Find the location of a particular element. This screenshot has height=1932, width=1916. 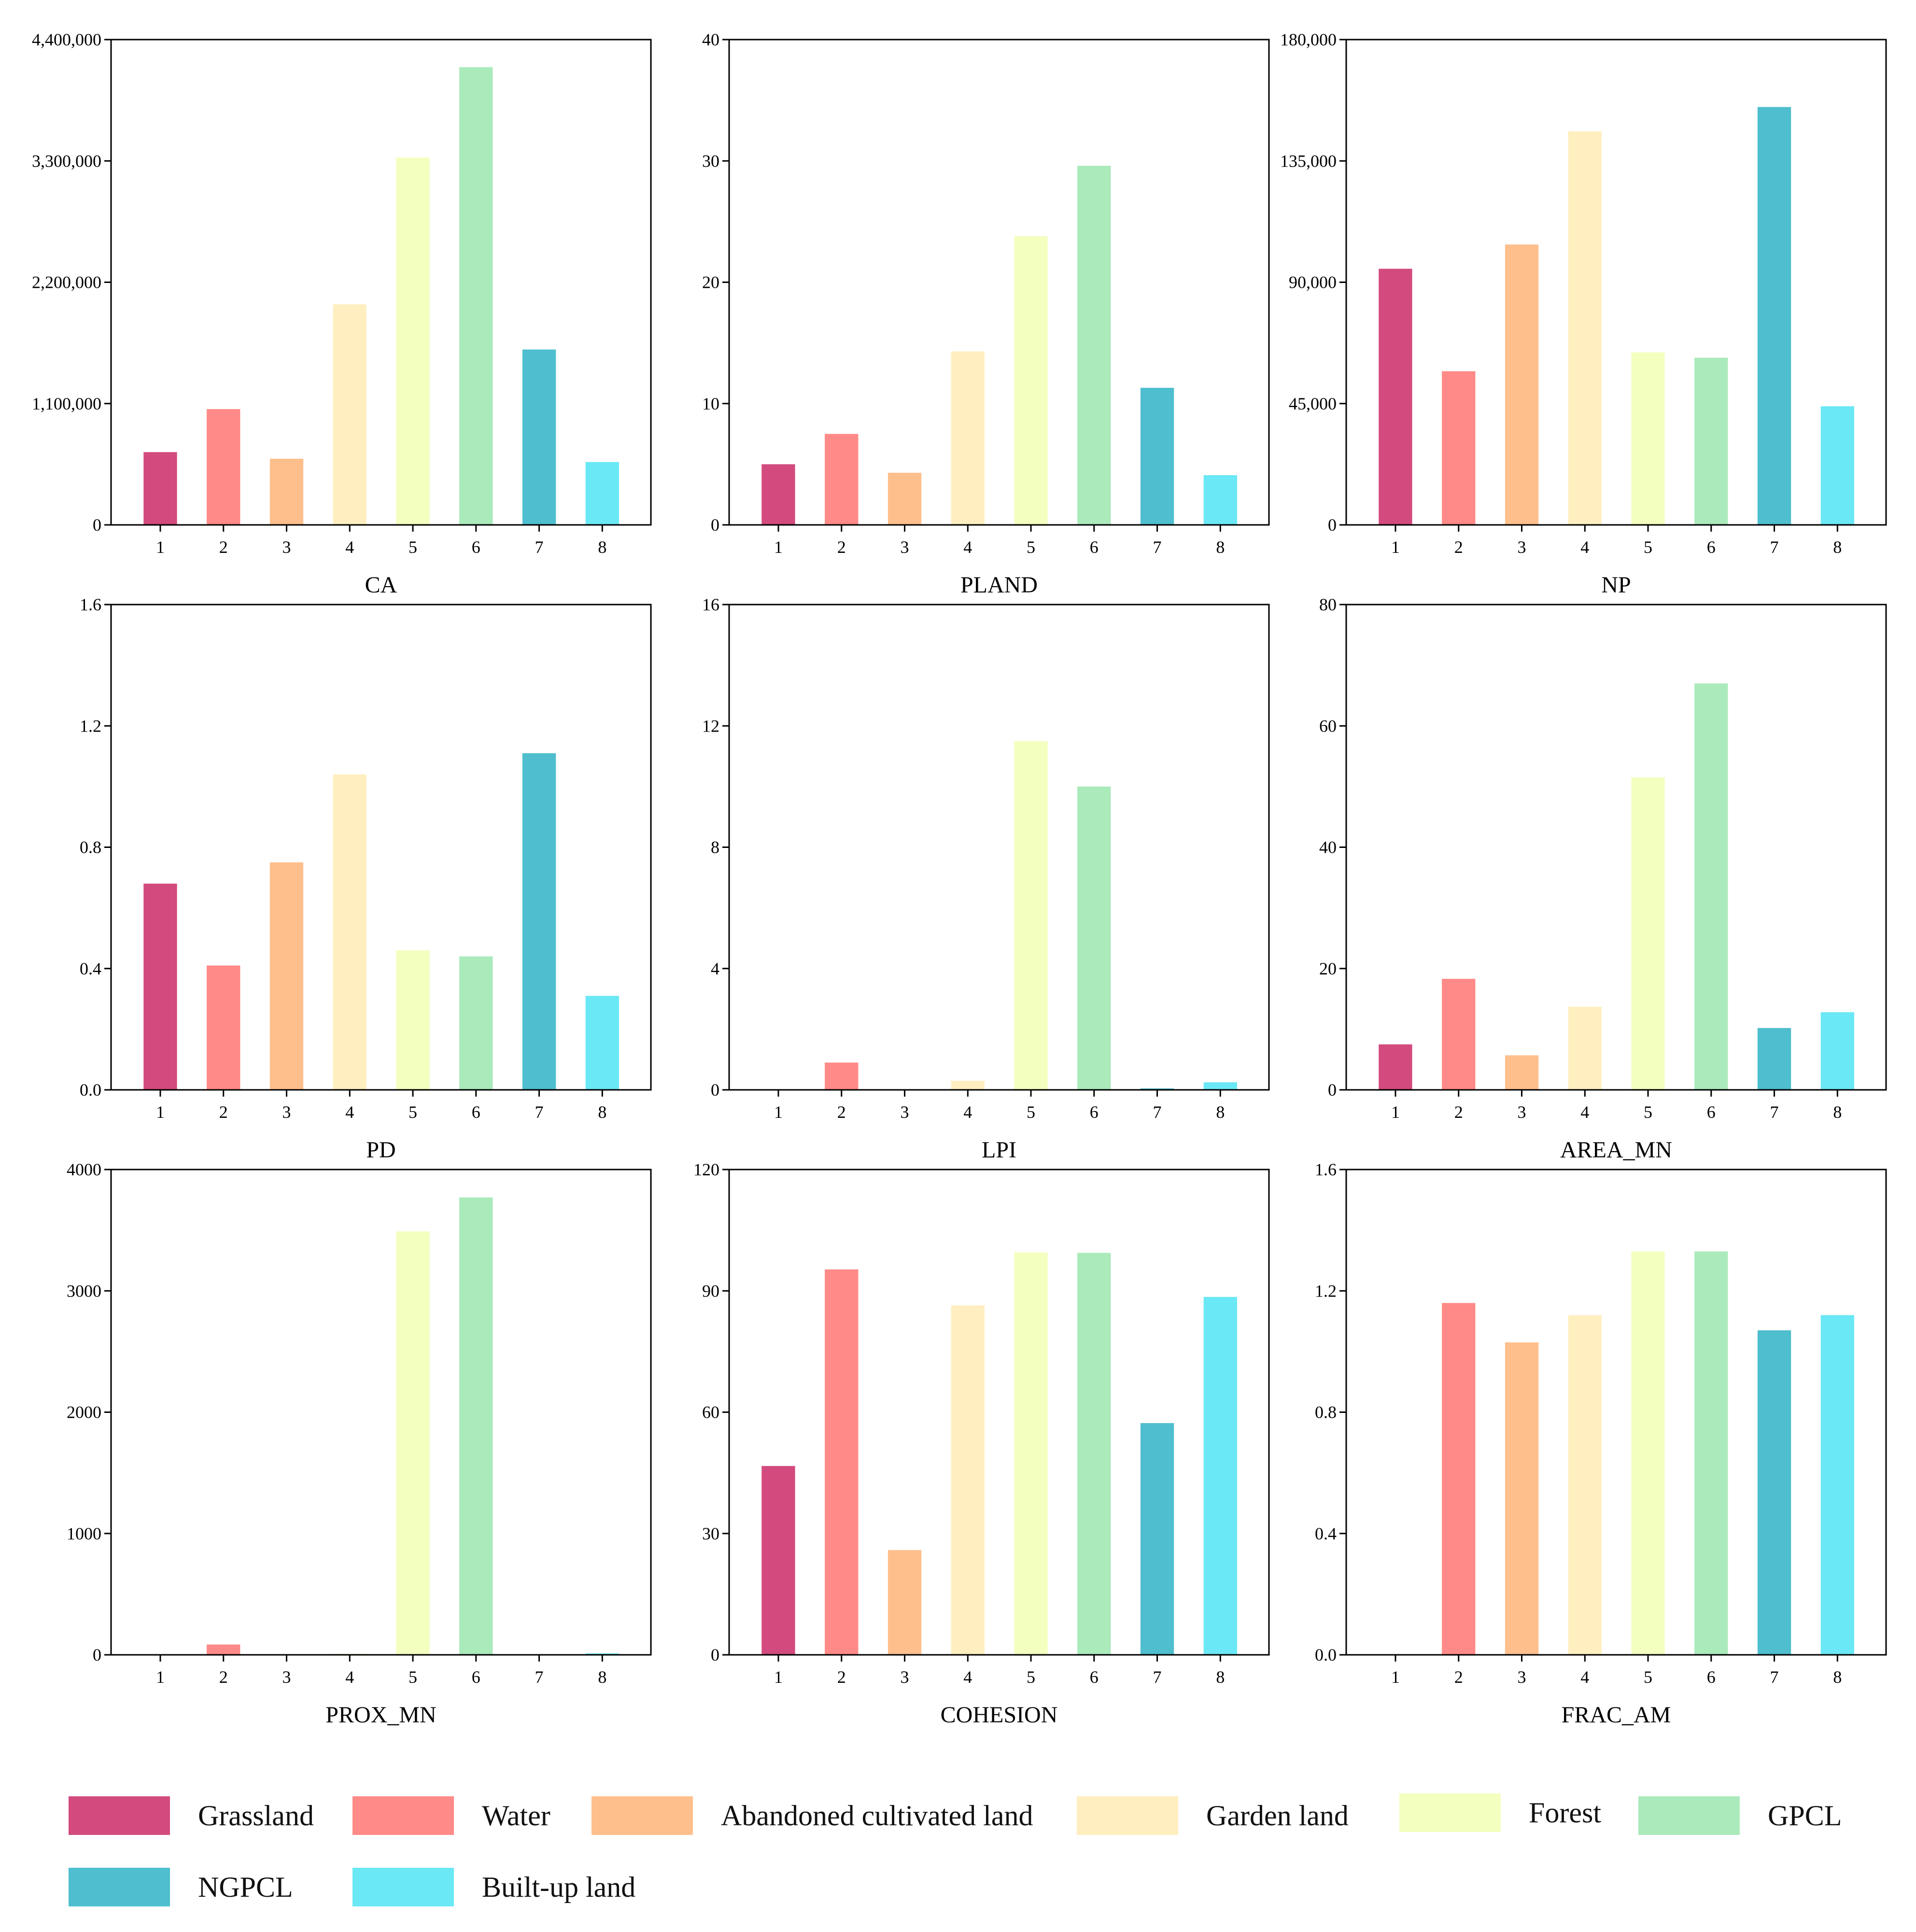

pland-title: PLAND is located at coordinates (999, 585).